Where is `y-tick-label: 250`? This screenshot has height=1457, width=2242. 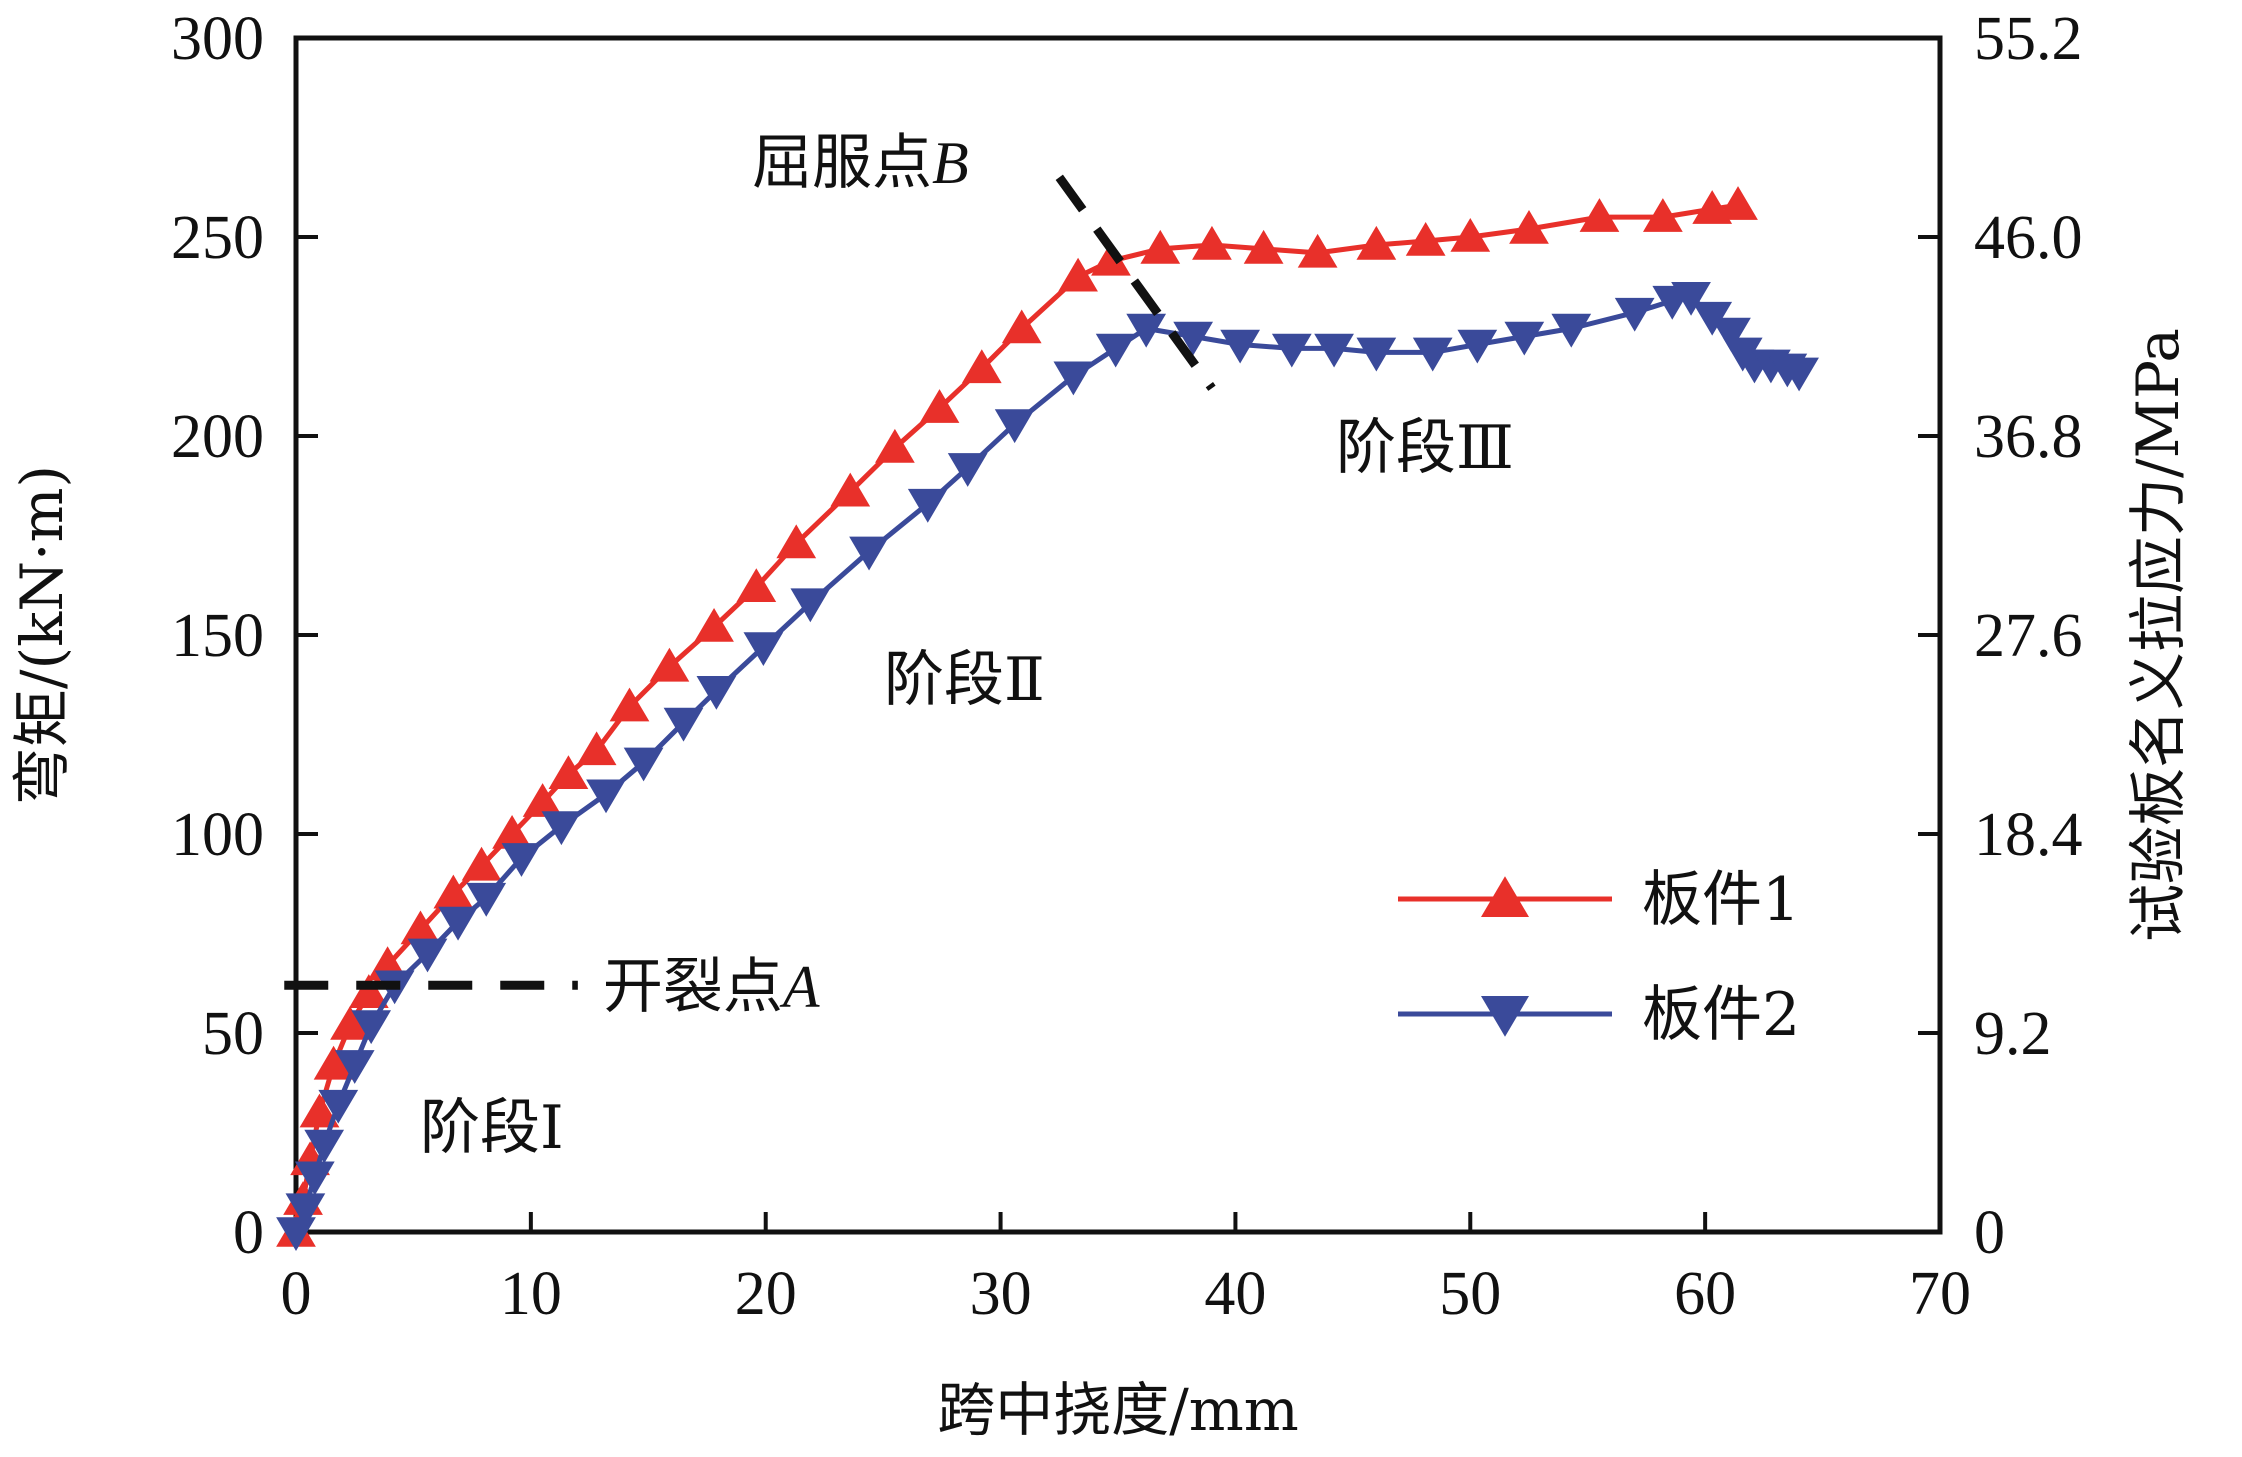 y-tick-label: 250 is located at coordinates (217, 238).